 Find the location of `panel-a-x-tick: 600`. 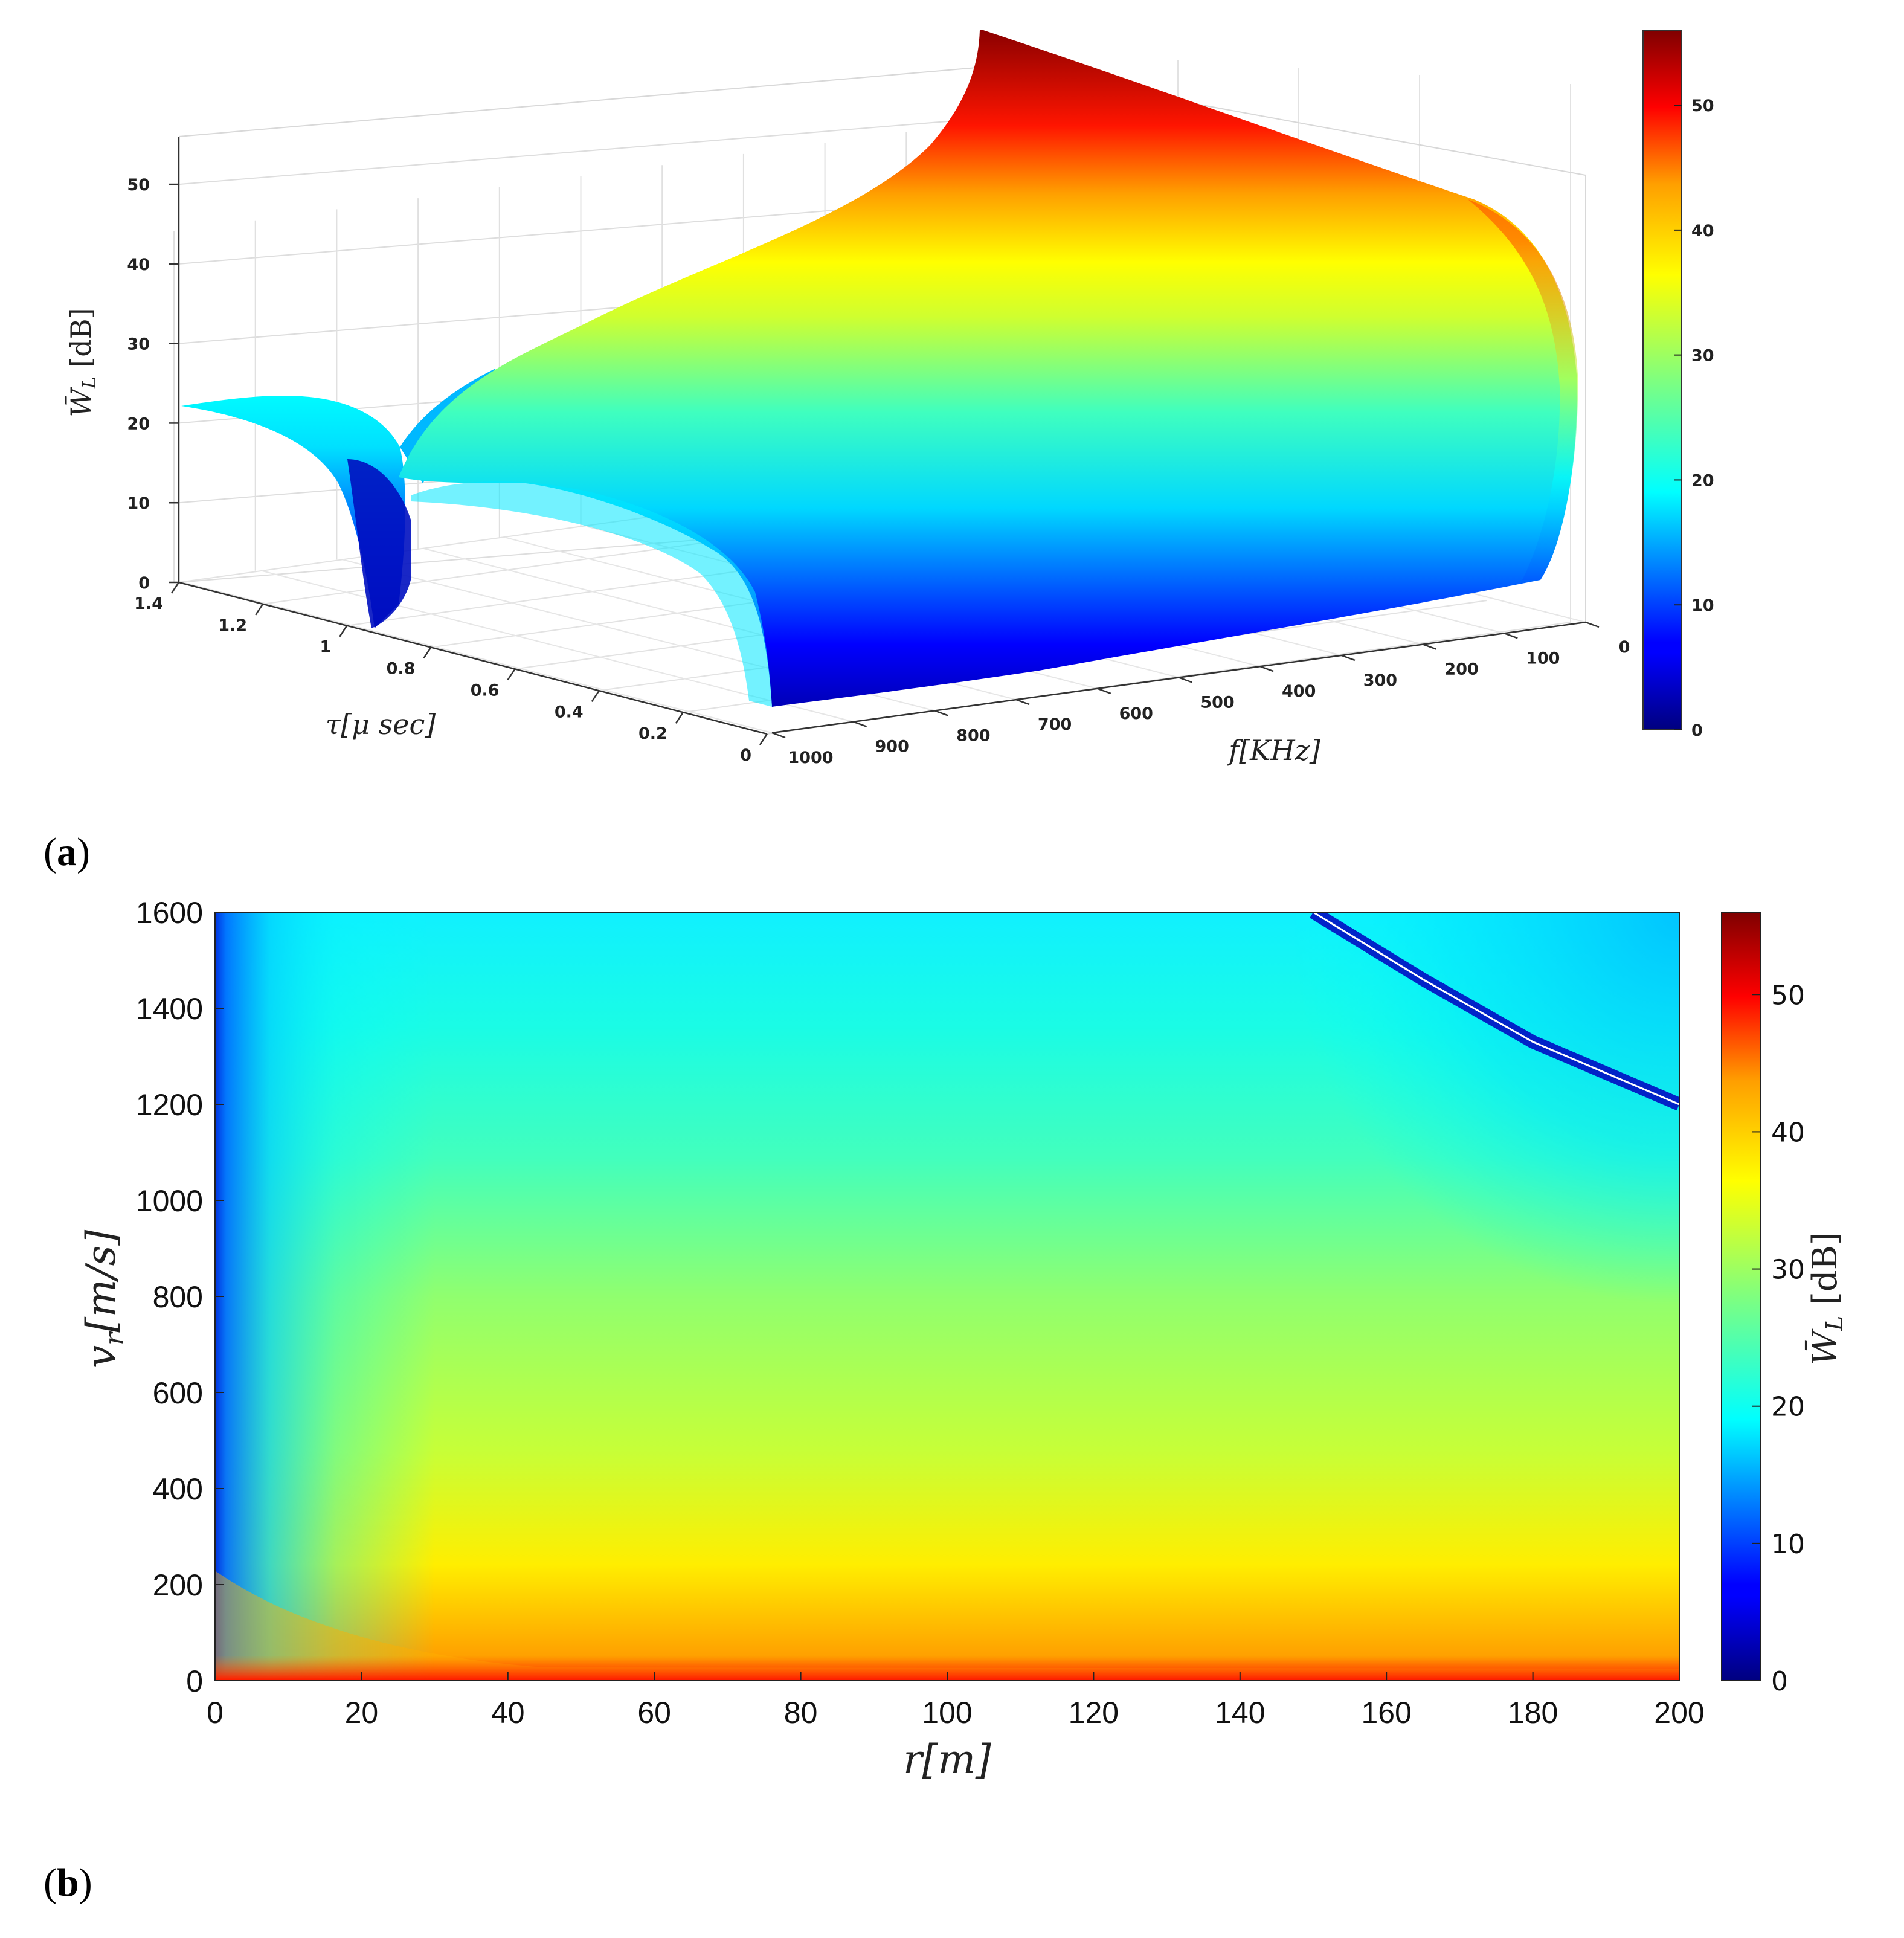

panel-a-x-tick: 600 is located at coordinates (1136, 713).